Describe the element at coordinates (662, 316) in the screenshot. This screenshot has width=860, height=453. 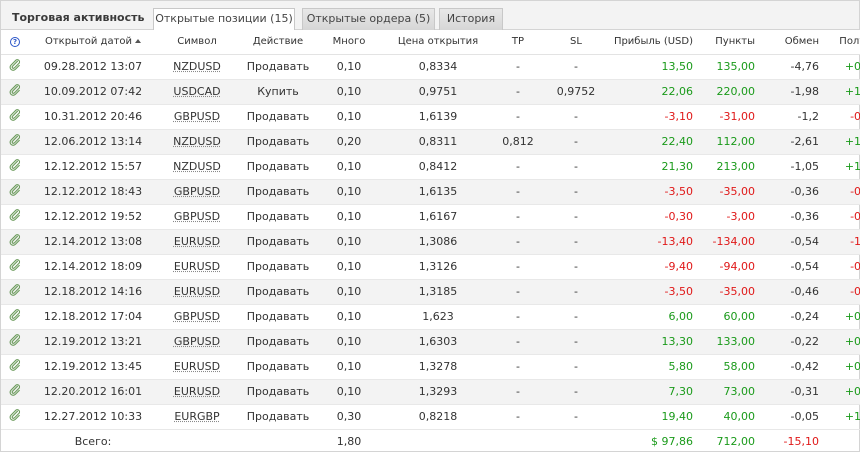
I see `cell-profit: 6,00` at that location.